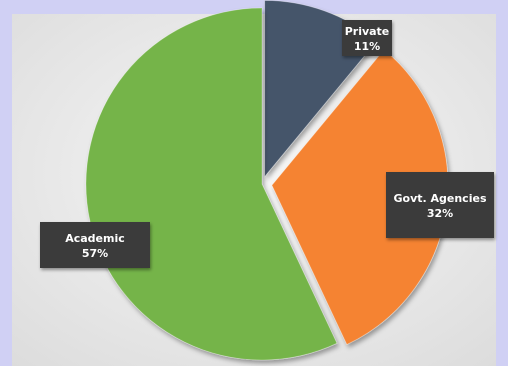 This screenshot has width=508, height=371. I want to click on data-label-govt-agencies: Govt. Agencies 32%, so click(440, 205).